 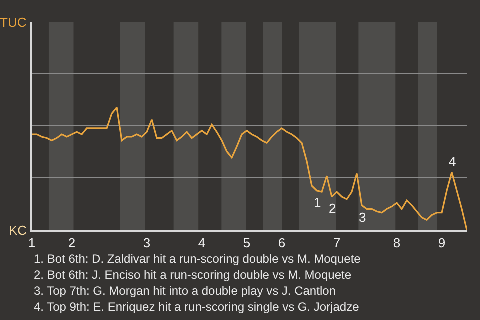 What do you see at coordinates (247, 242) in the screenshot?
I see `x-tick-label: 5` at bounding box center [247, 242].